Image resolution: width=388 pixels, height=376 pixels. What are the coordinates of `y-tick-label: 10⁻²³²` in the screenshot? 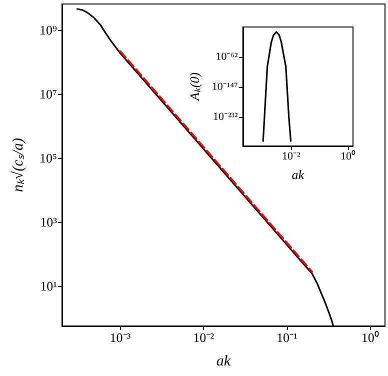 It's located at (225, 117).